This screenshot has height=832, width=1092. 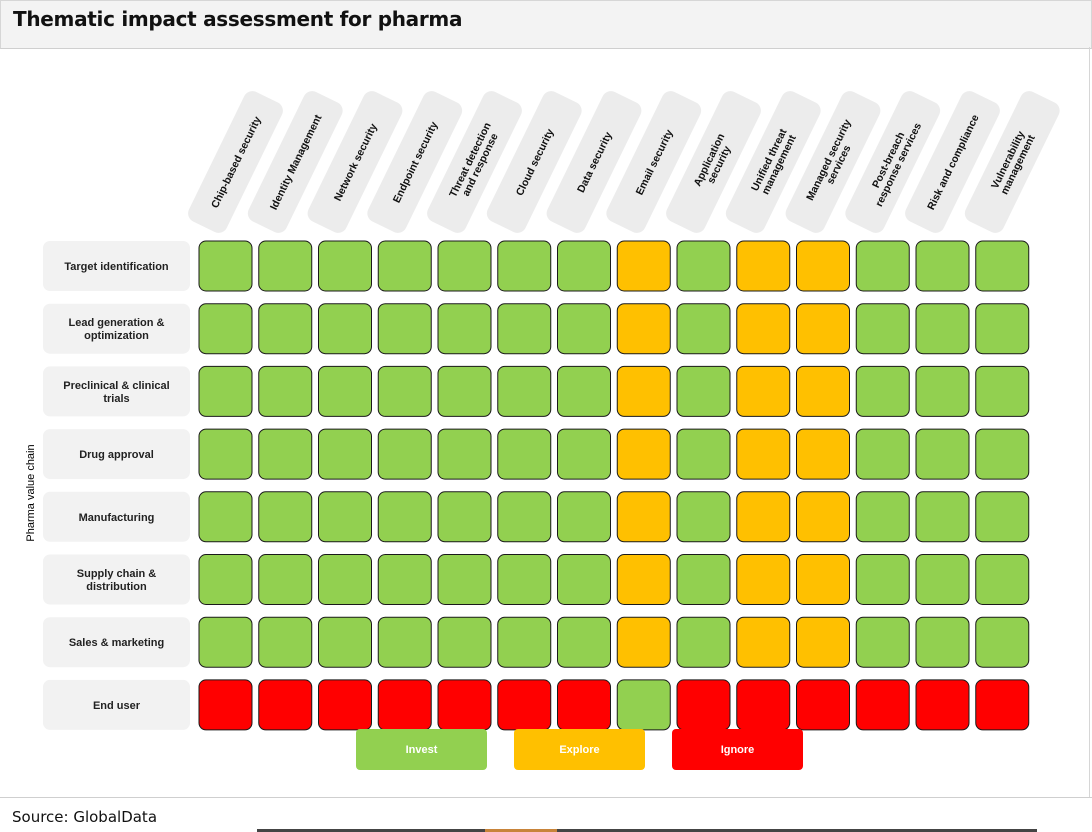 I want to click on row-label: Supply chain & distribution, so click(x=117, y=580).